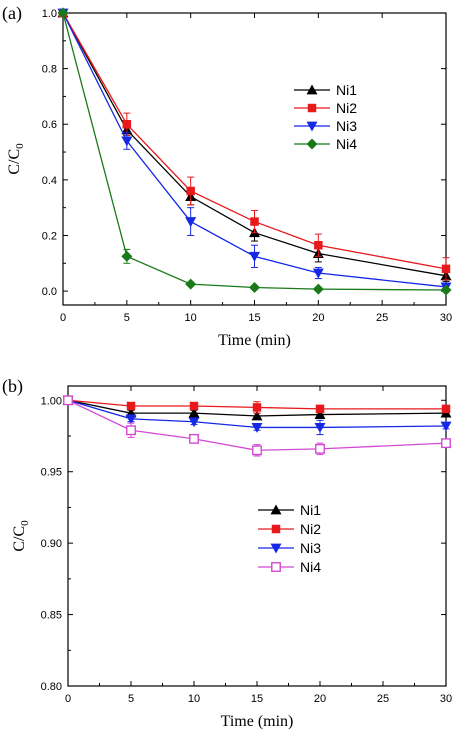 The image size is (474, 737). I want to click on y-tick-label: 0.0, so click(49, 292).